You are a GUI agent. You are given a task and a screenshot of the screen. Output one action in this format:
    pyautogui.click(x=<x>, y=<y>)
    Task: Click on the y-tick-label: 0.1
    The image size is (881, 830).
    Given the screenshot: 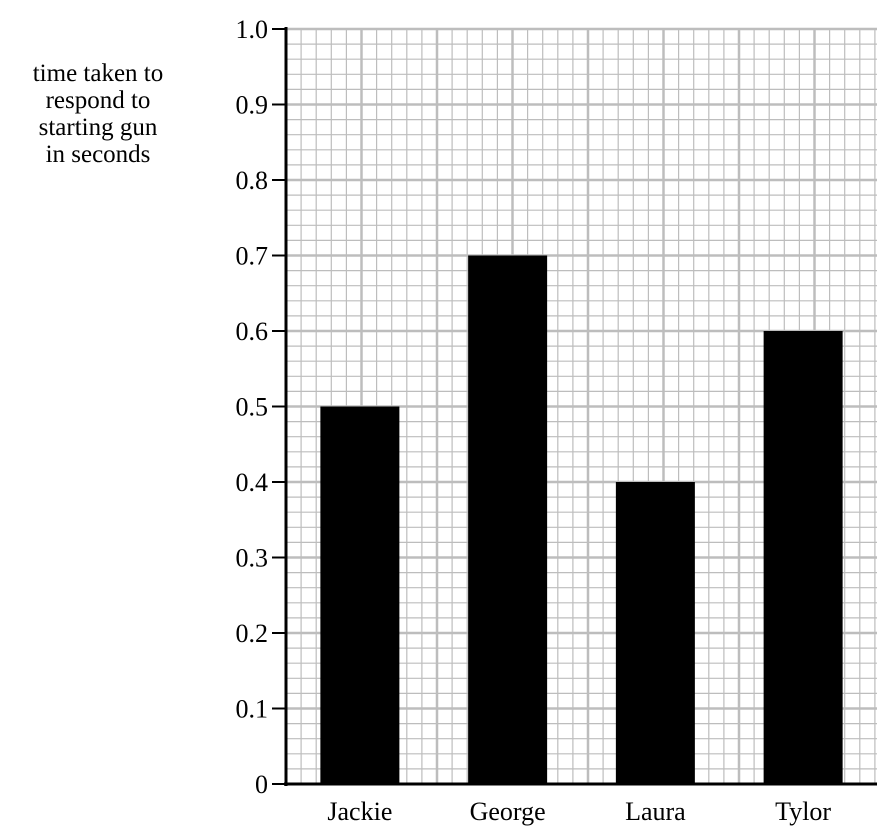 What is the action you would take?
    pyautogui.click(x=252, y=709)
    